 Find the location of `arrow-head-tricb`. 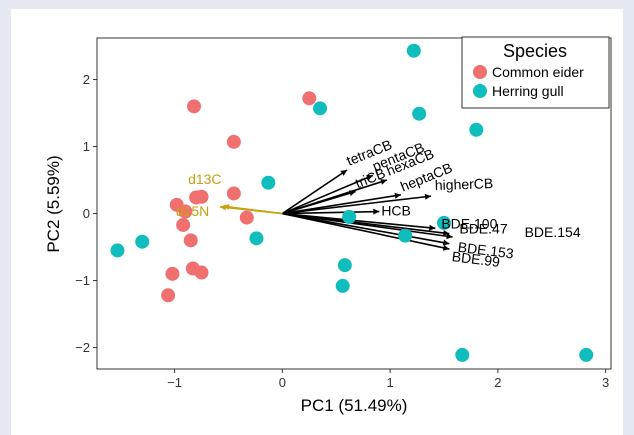

arrow-head-tricb is located at coordinates (352, 193).